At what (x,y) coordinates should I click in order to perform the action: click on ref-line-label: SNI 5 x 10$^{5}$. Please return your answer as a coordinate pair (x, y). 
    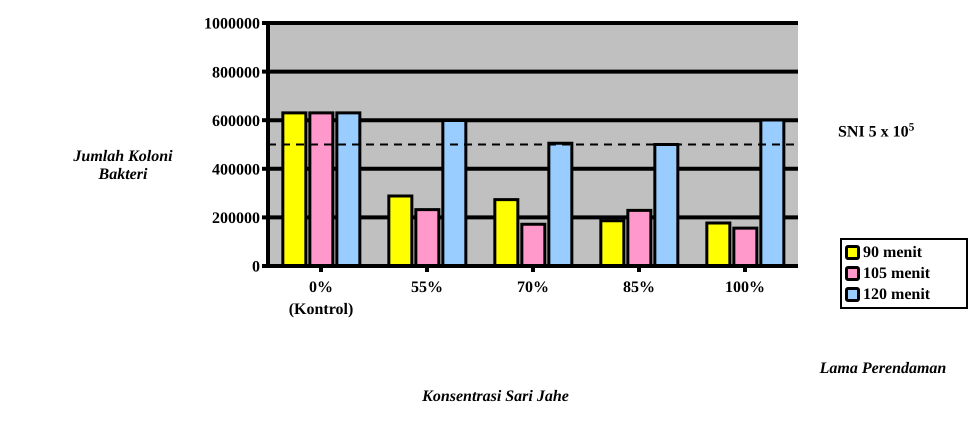
    Looking at the image, I should click on (876, 131).